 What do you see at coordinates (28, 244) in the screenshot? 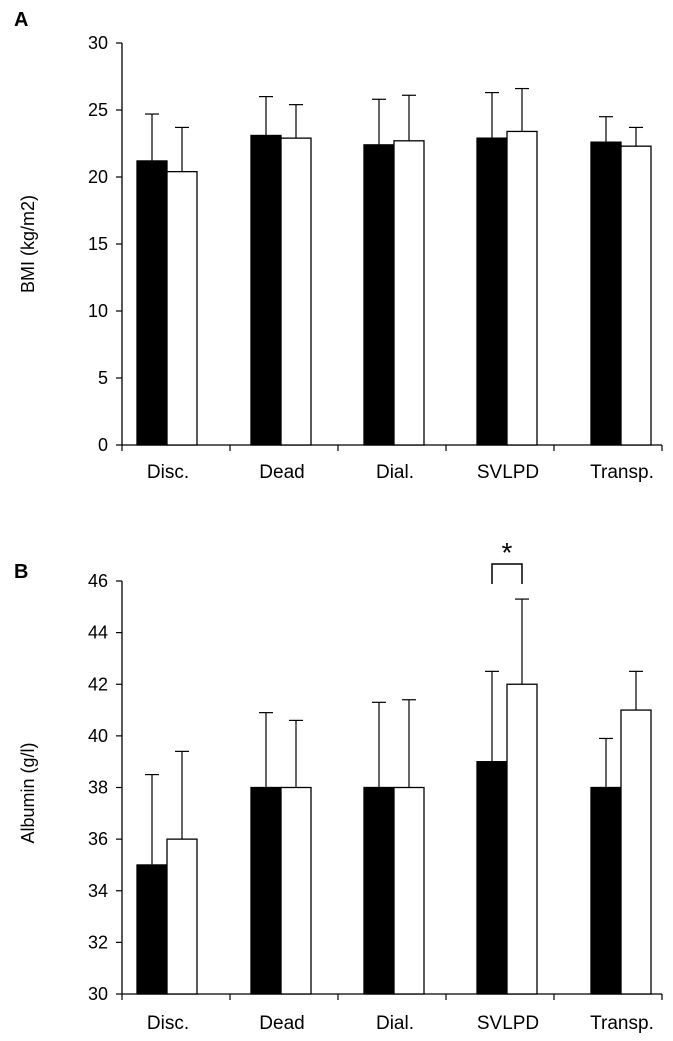
I see `panel-a-y-axis-title: BMI (kg/m2)` at bounding box center [28, 244].